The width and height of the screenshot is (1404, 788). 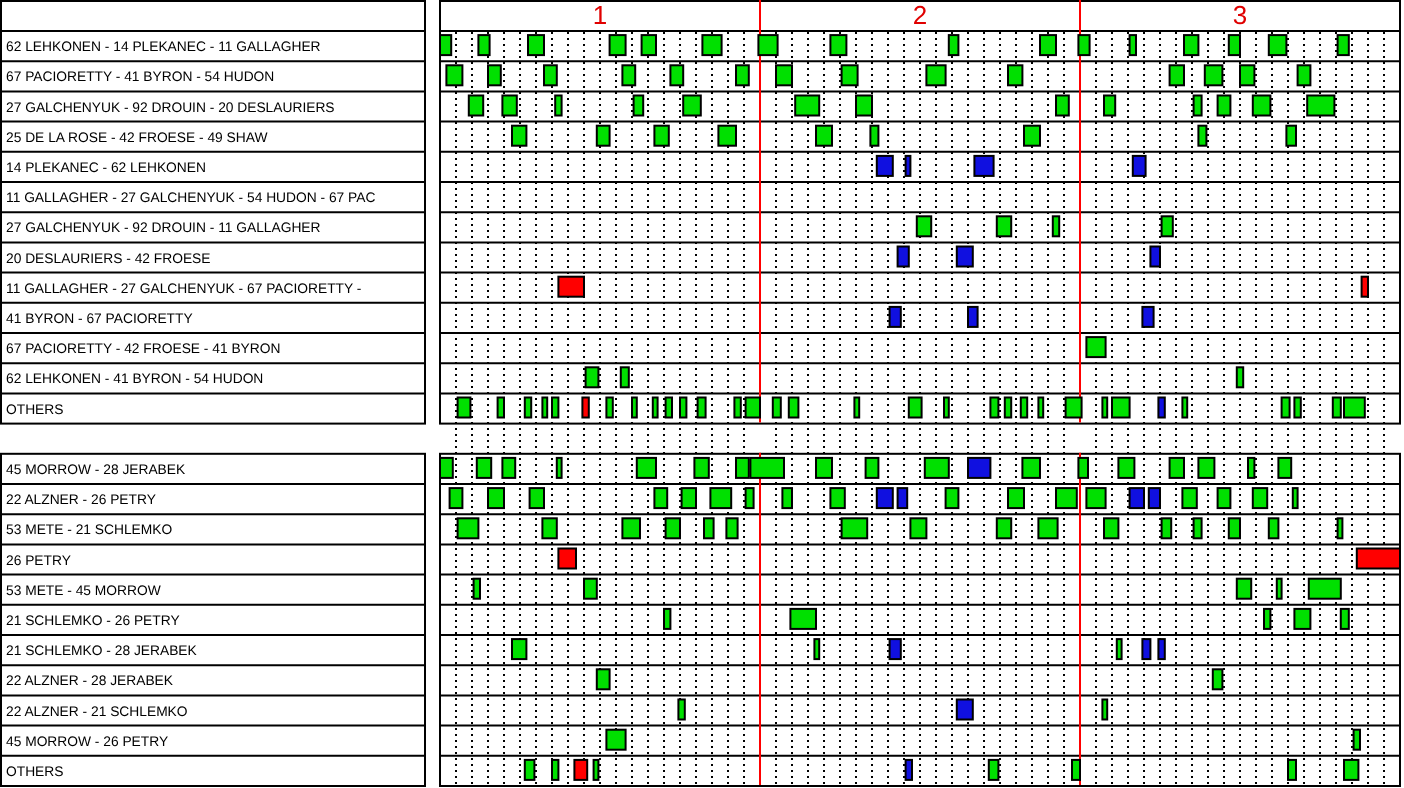 What do you see at coordinates (600, 15) in the screenshot?
I see `x-tick-label: 1` at bounding box center [600, 15].